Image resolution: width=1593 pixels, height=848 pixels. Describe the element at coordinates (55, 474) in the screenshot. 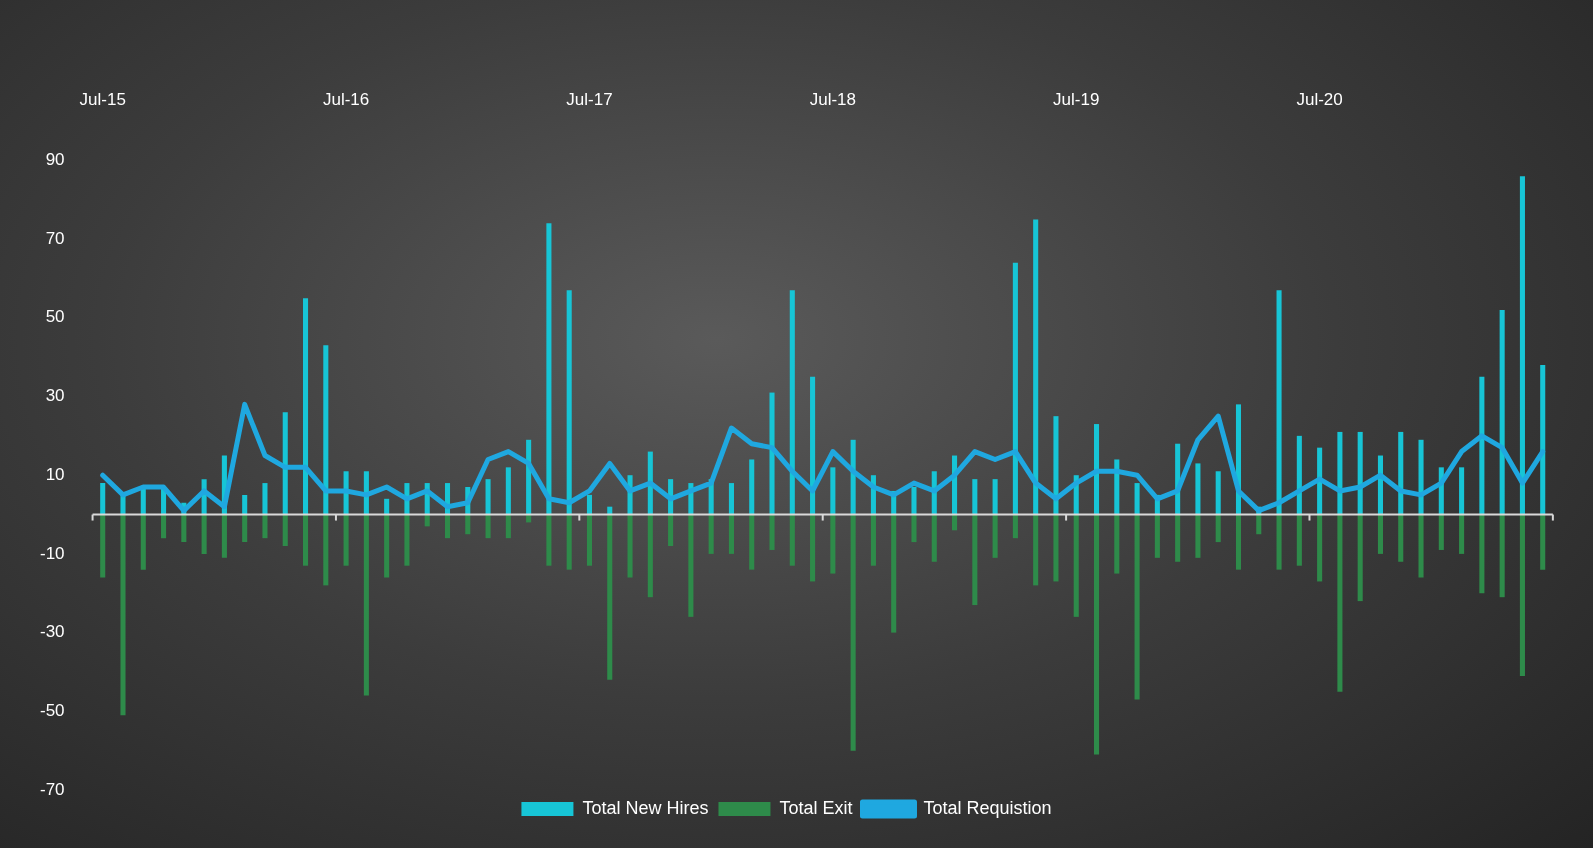

I see `y-tick-label: 10` at that location.